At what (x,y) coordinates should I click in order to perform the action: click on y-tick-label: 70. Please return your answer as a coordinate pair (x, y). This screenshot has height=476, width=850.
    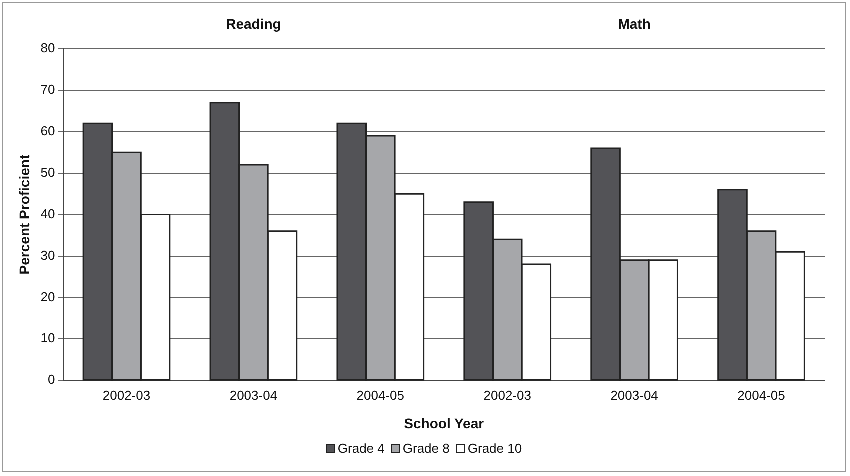
    Looking at the image, I should click on (48, 90).